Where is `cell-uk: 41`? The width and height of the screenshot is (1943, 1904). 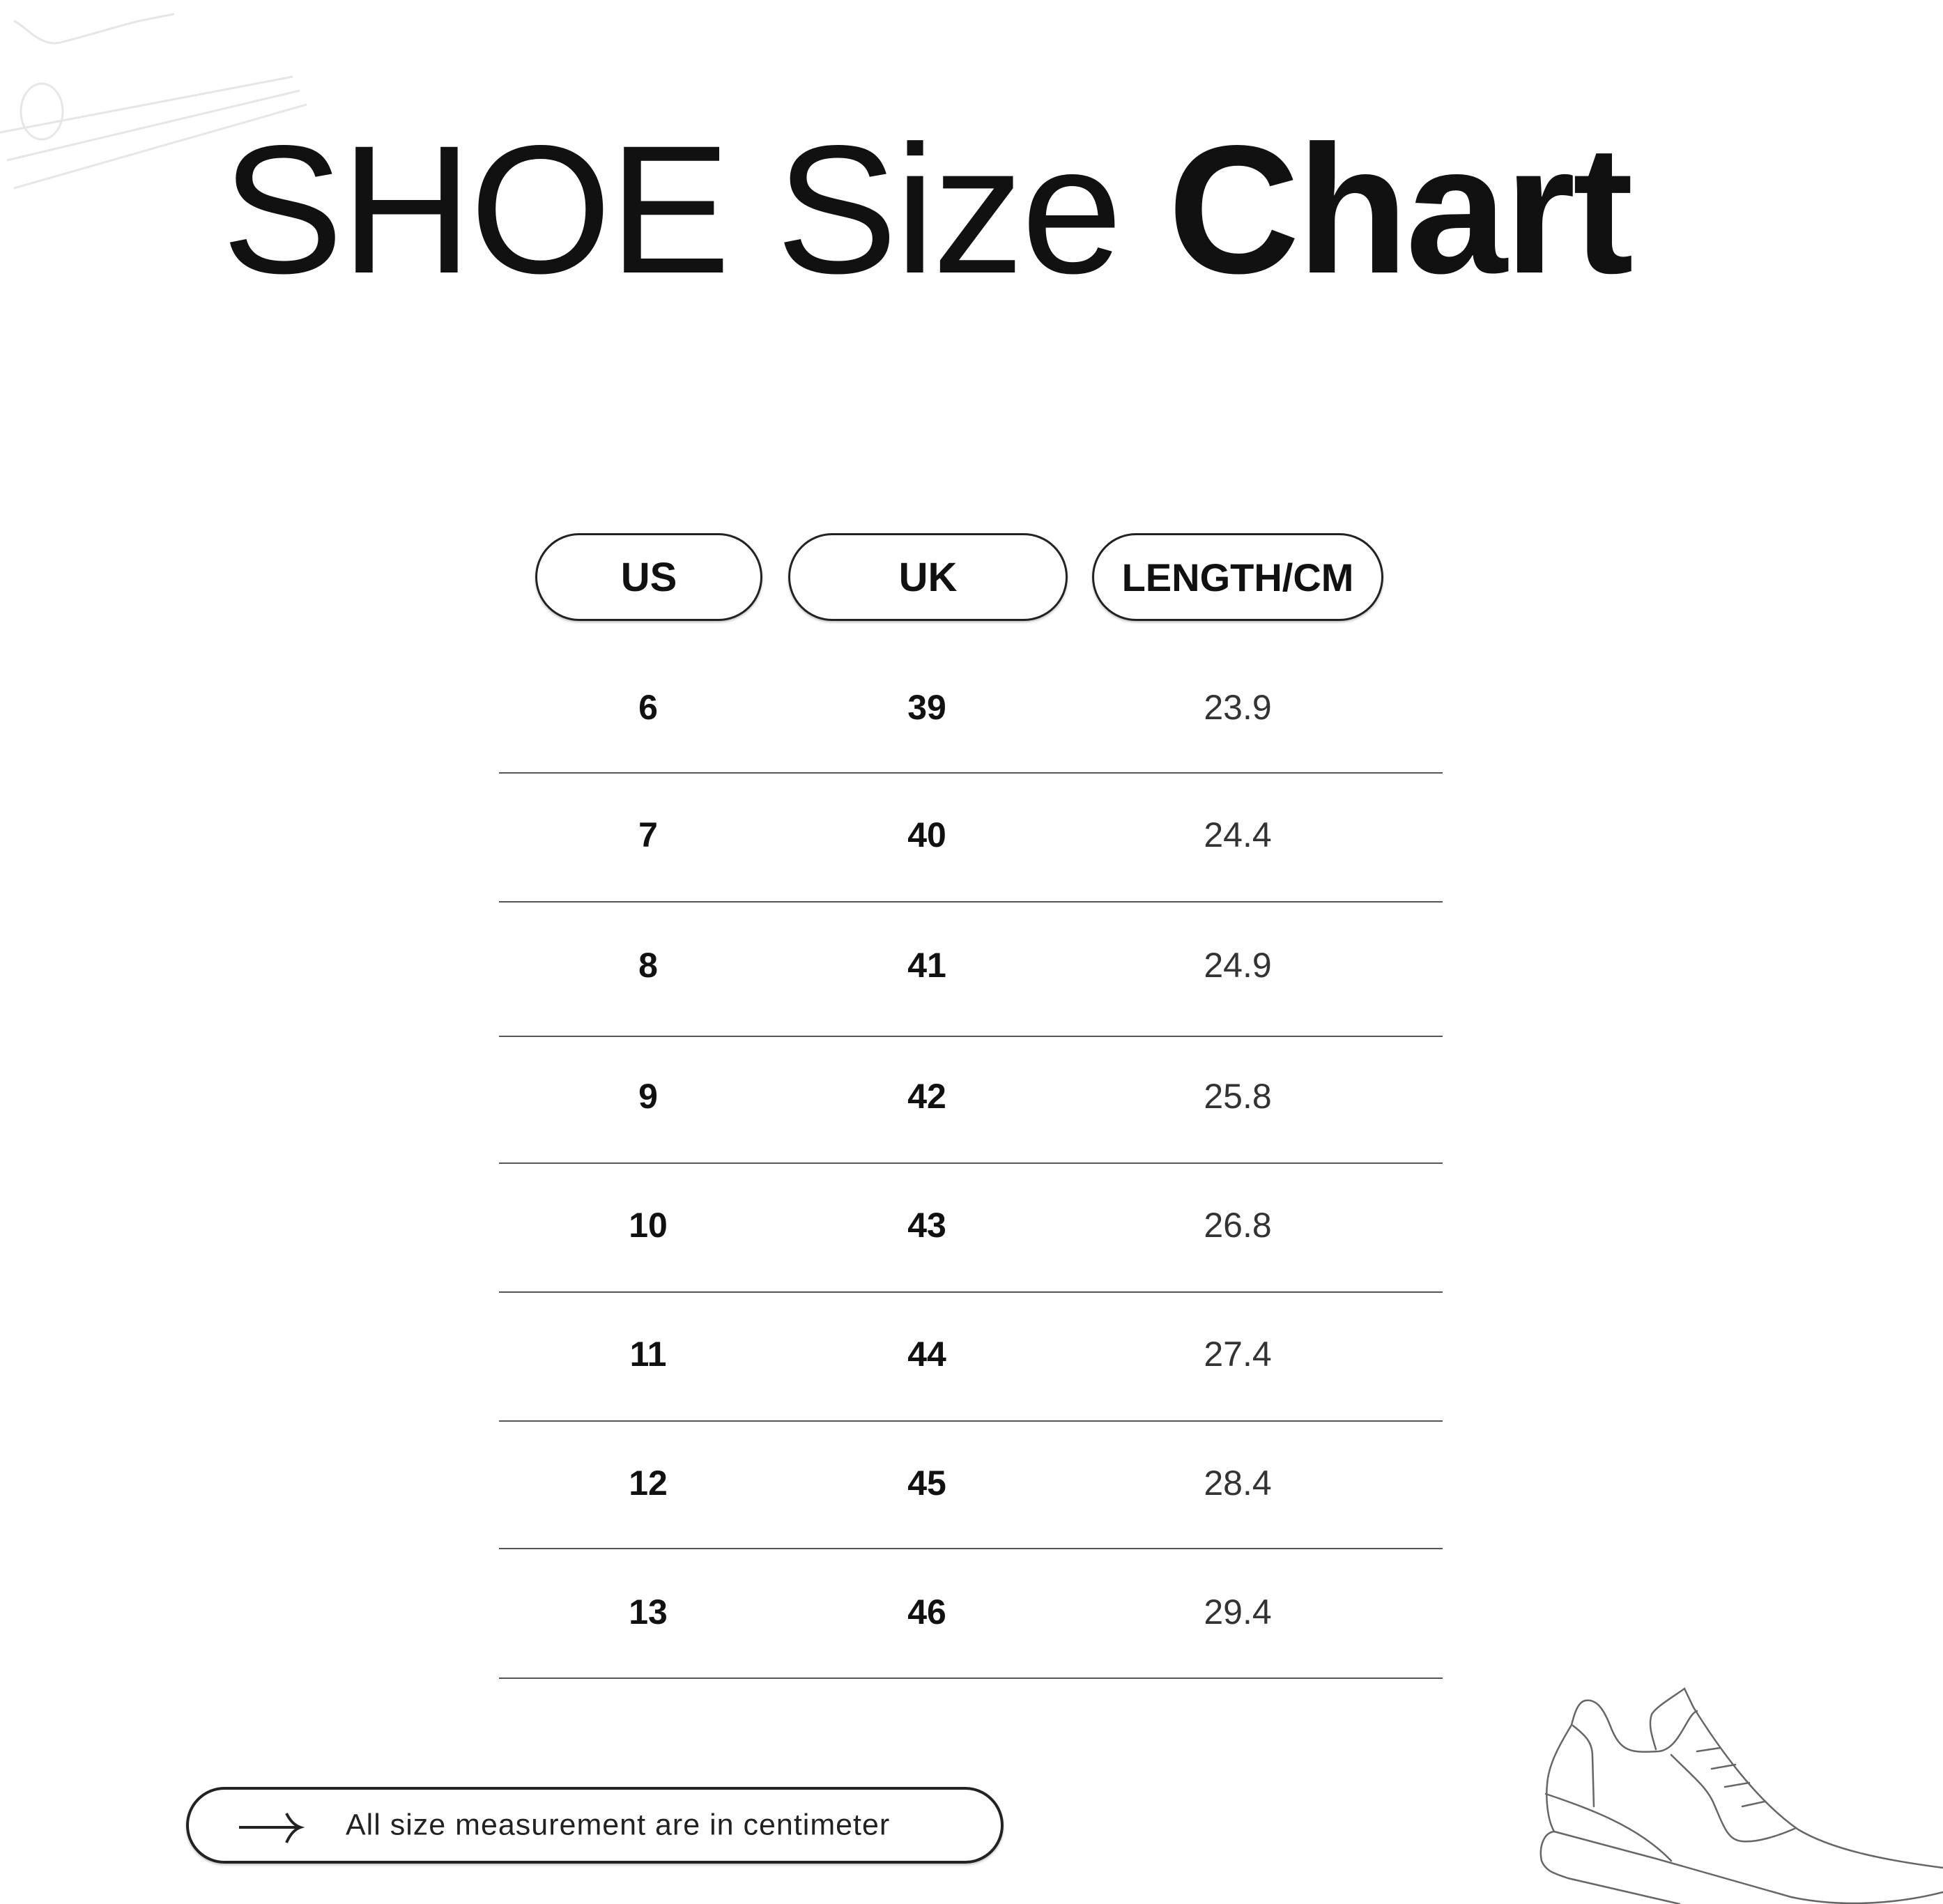
cell-uk: 41 is located at coordinates (926, 966).